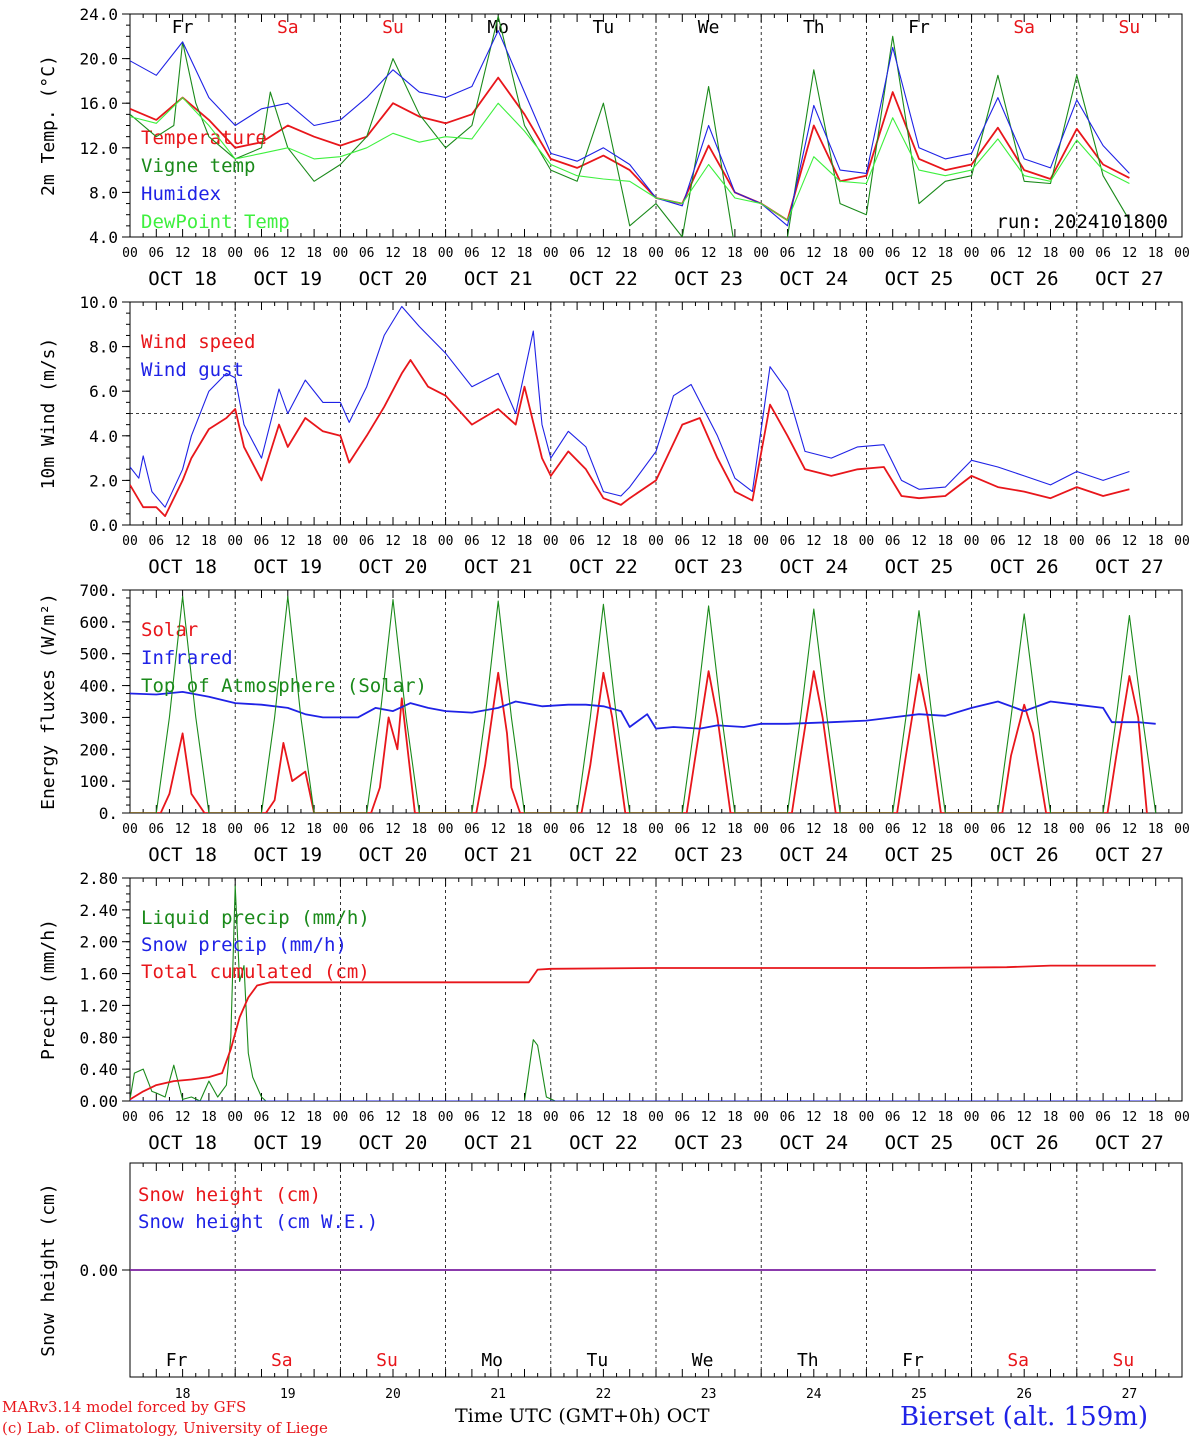  I want to click on legend-entry: Infrared, so click(187, 658).